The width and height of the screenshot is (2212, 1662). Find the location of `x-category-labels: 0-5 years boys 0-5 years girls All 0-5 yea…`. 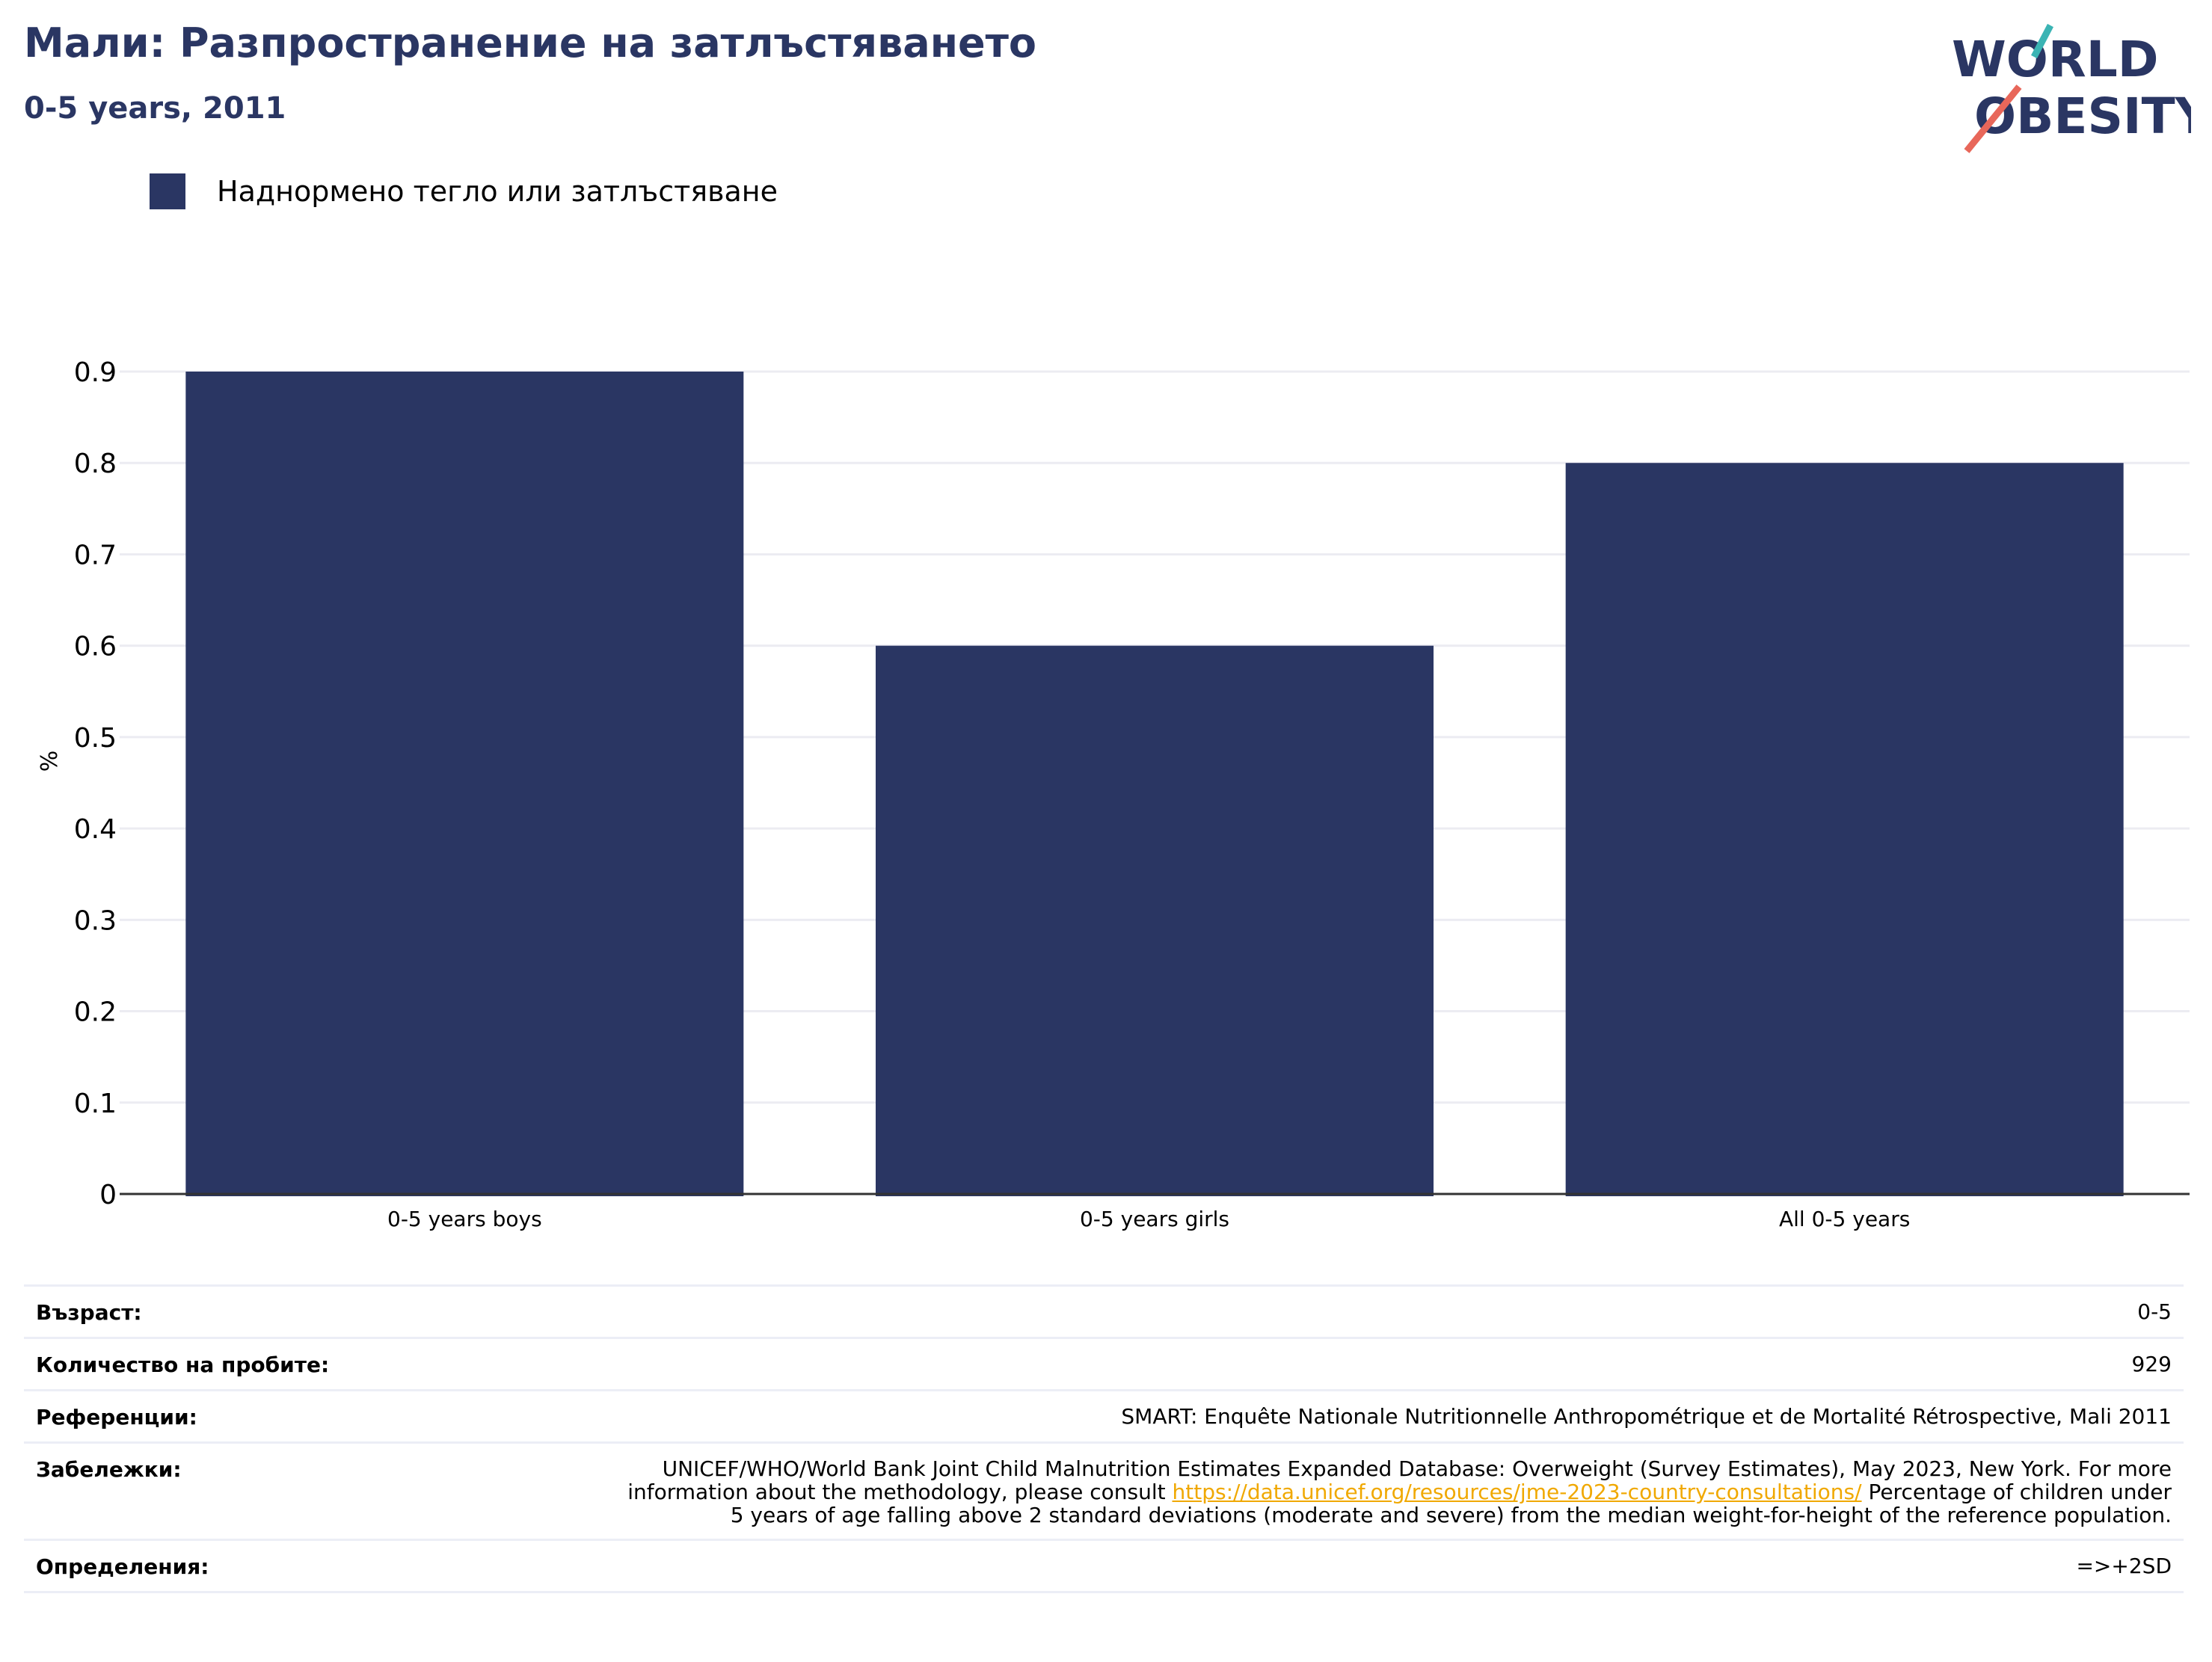

x-category-labels: 0-5 years boys 0-5 years girls All 0-5 yea… is located at coordinates (1148, 1219).